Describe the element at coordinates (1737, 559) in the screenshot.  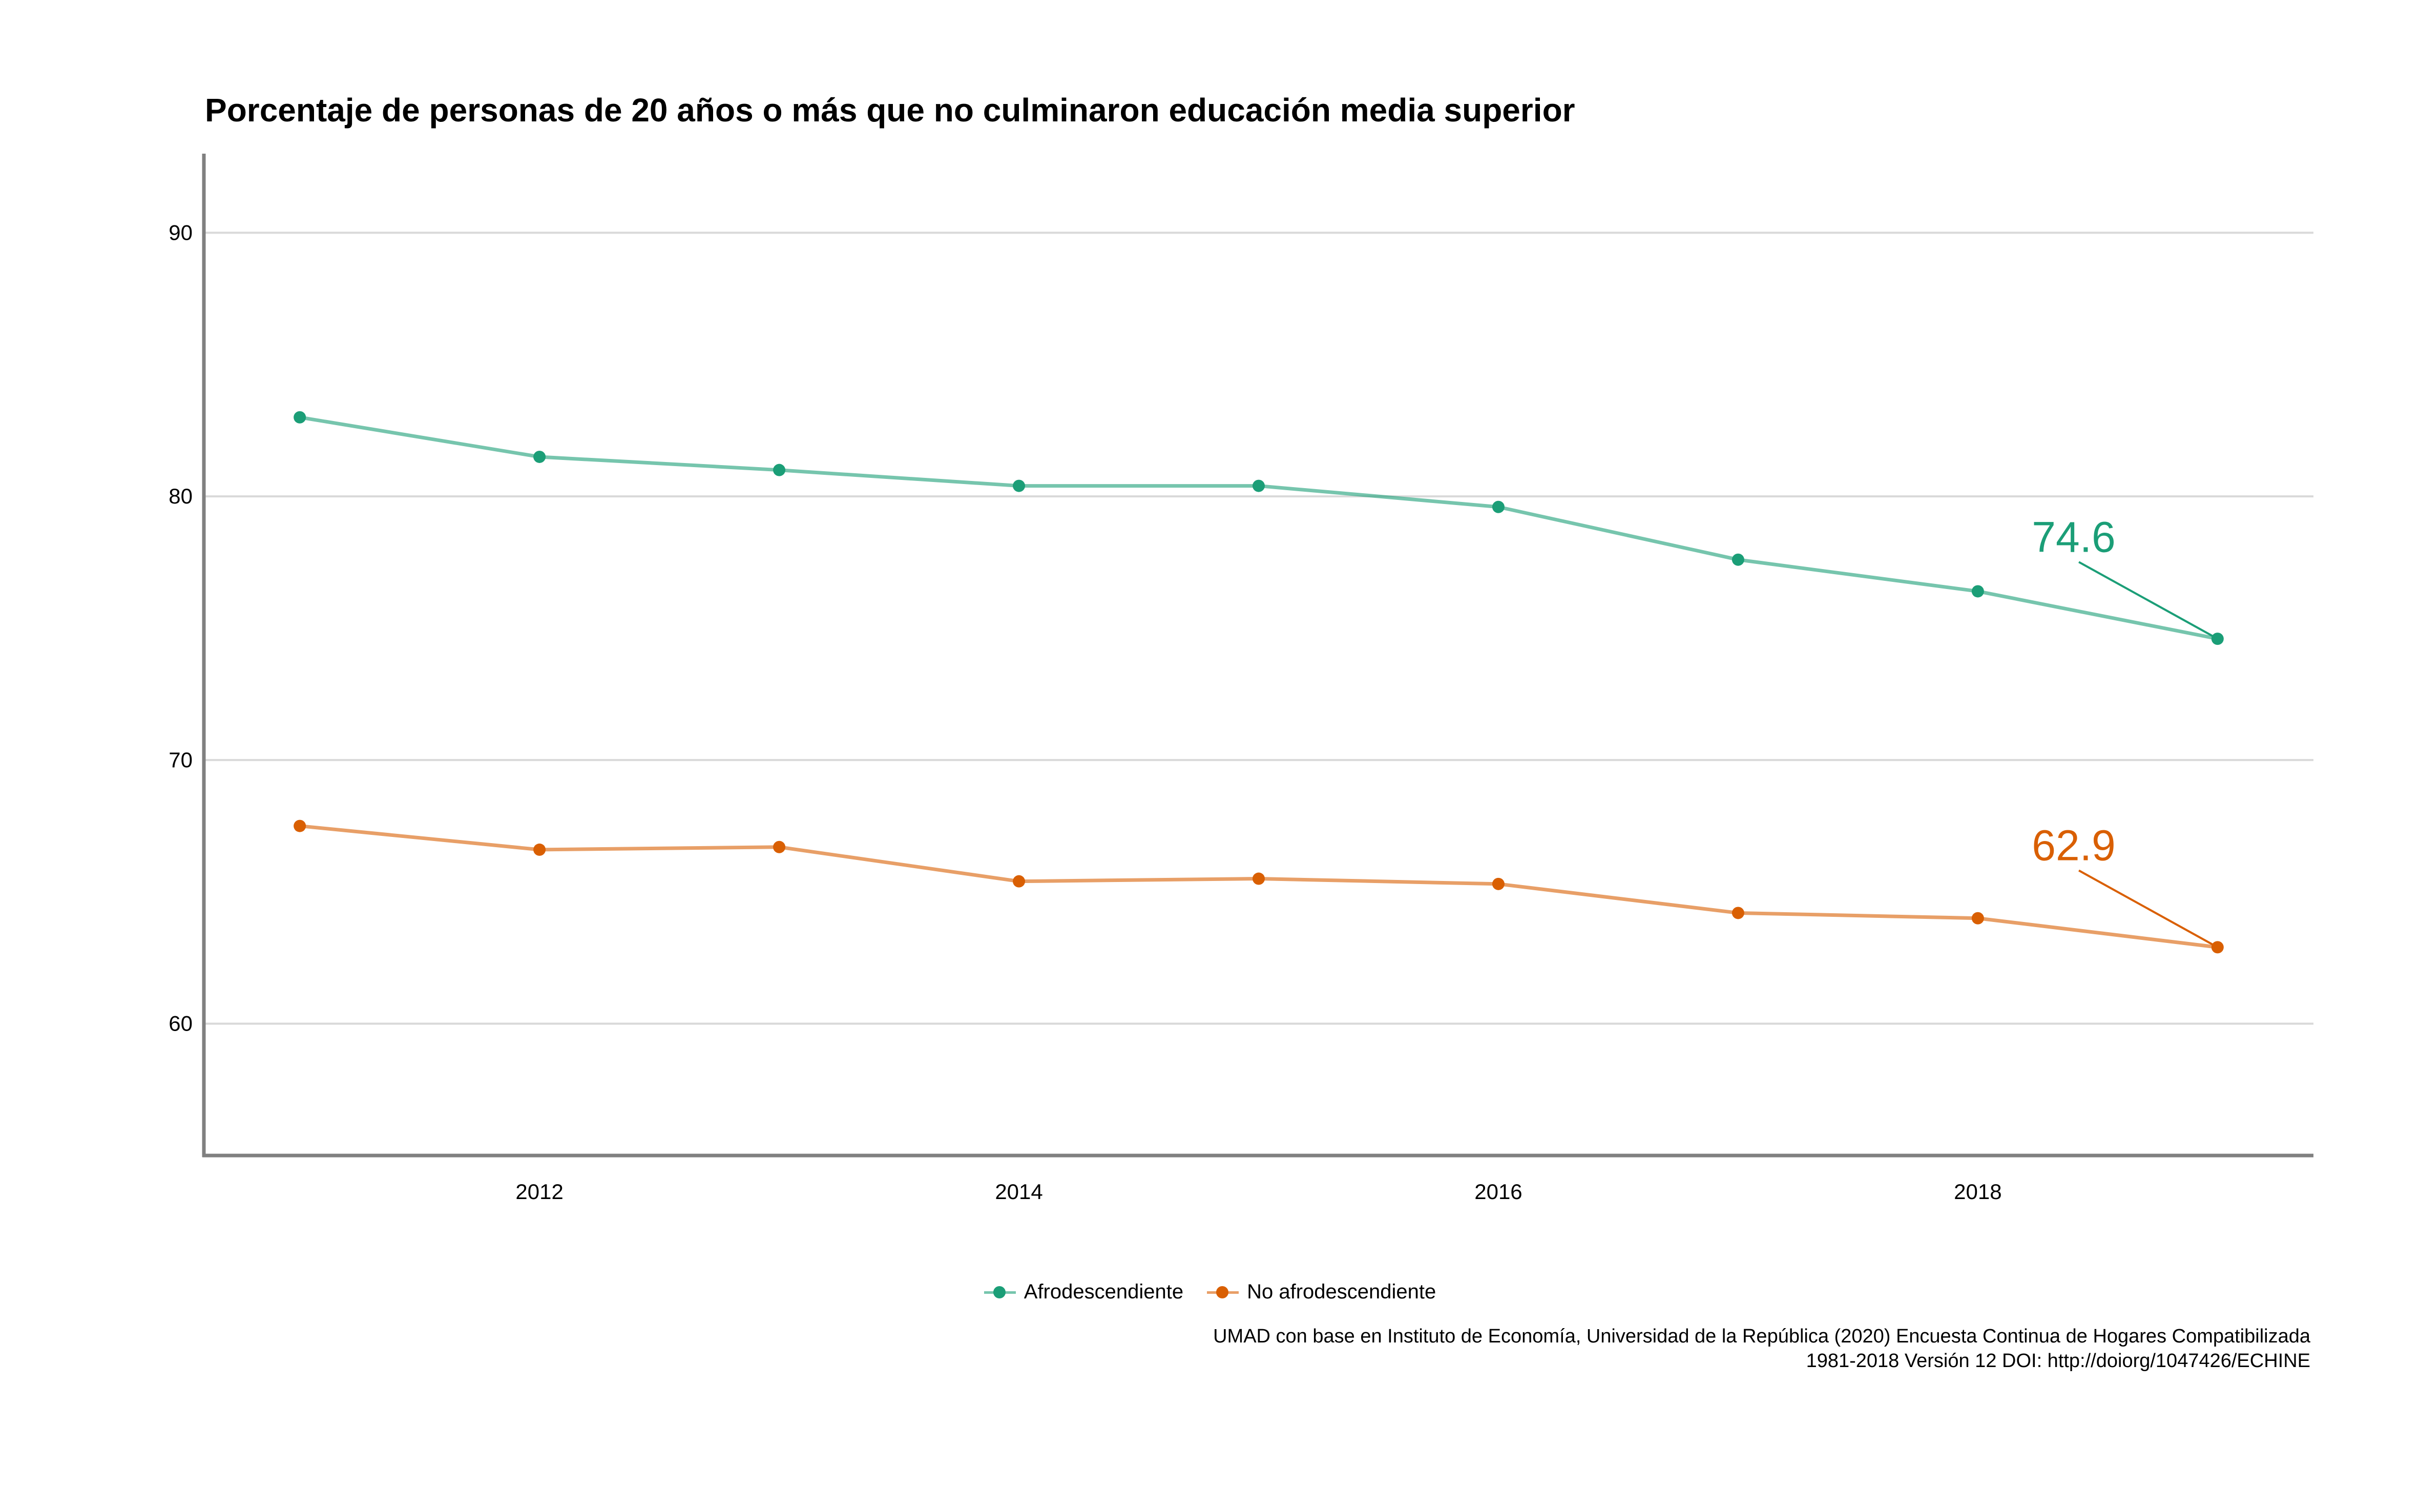
I see `point-afrodescendiente-2017` at that location.